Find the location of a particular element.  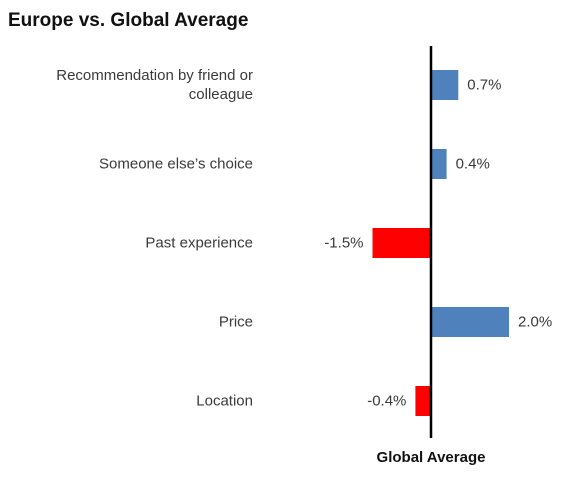

category-label: Location is located at coordinates (224, 401).